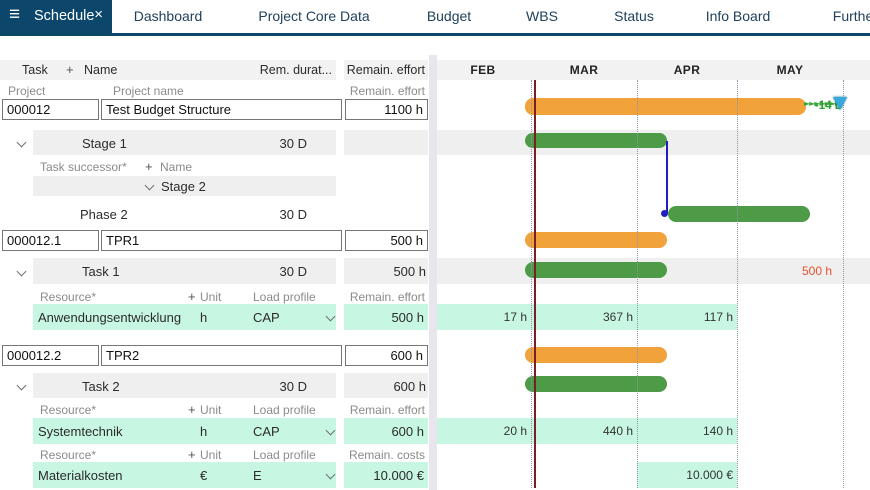 This screenshot has height=490, width=870. What do you see at coordinates (515, 317) in the screenshot?
I see `effort-cell-feb: 17 h` at bounding box center [515, 317].